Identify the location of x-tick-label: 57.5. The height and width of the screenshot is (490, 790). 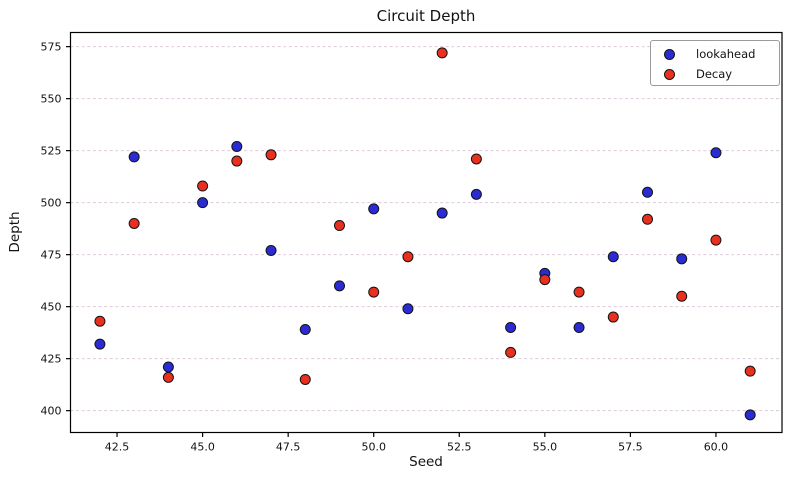
(630, 447).